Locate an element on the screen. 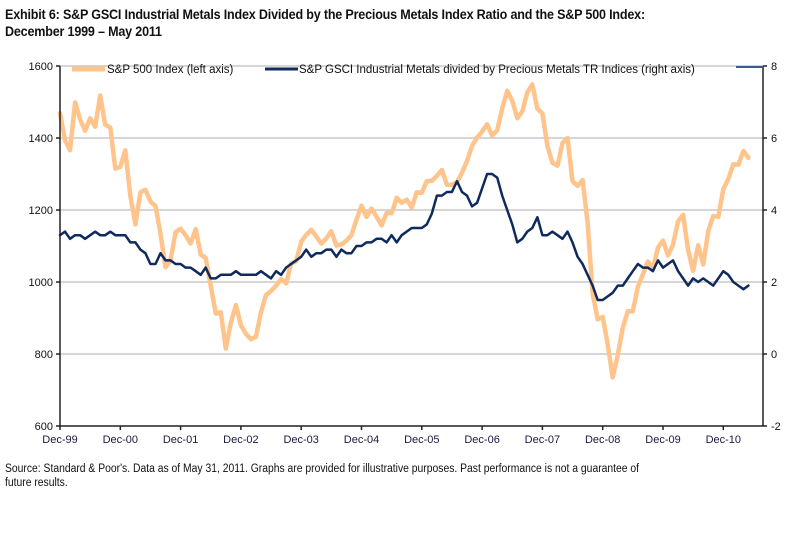 The height and width of the screenshot is (537, 800). right-axis-tick-label: 4 is located at coordinates (774, 211).